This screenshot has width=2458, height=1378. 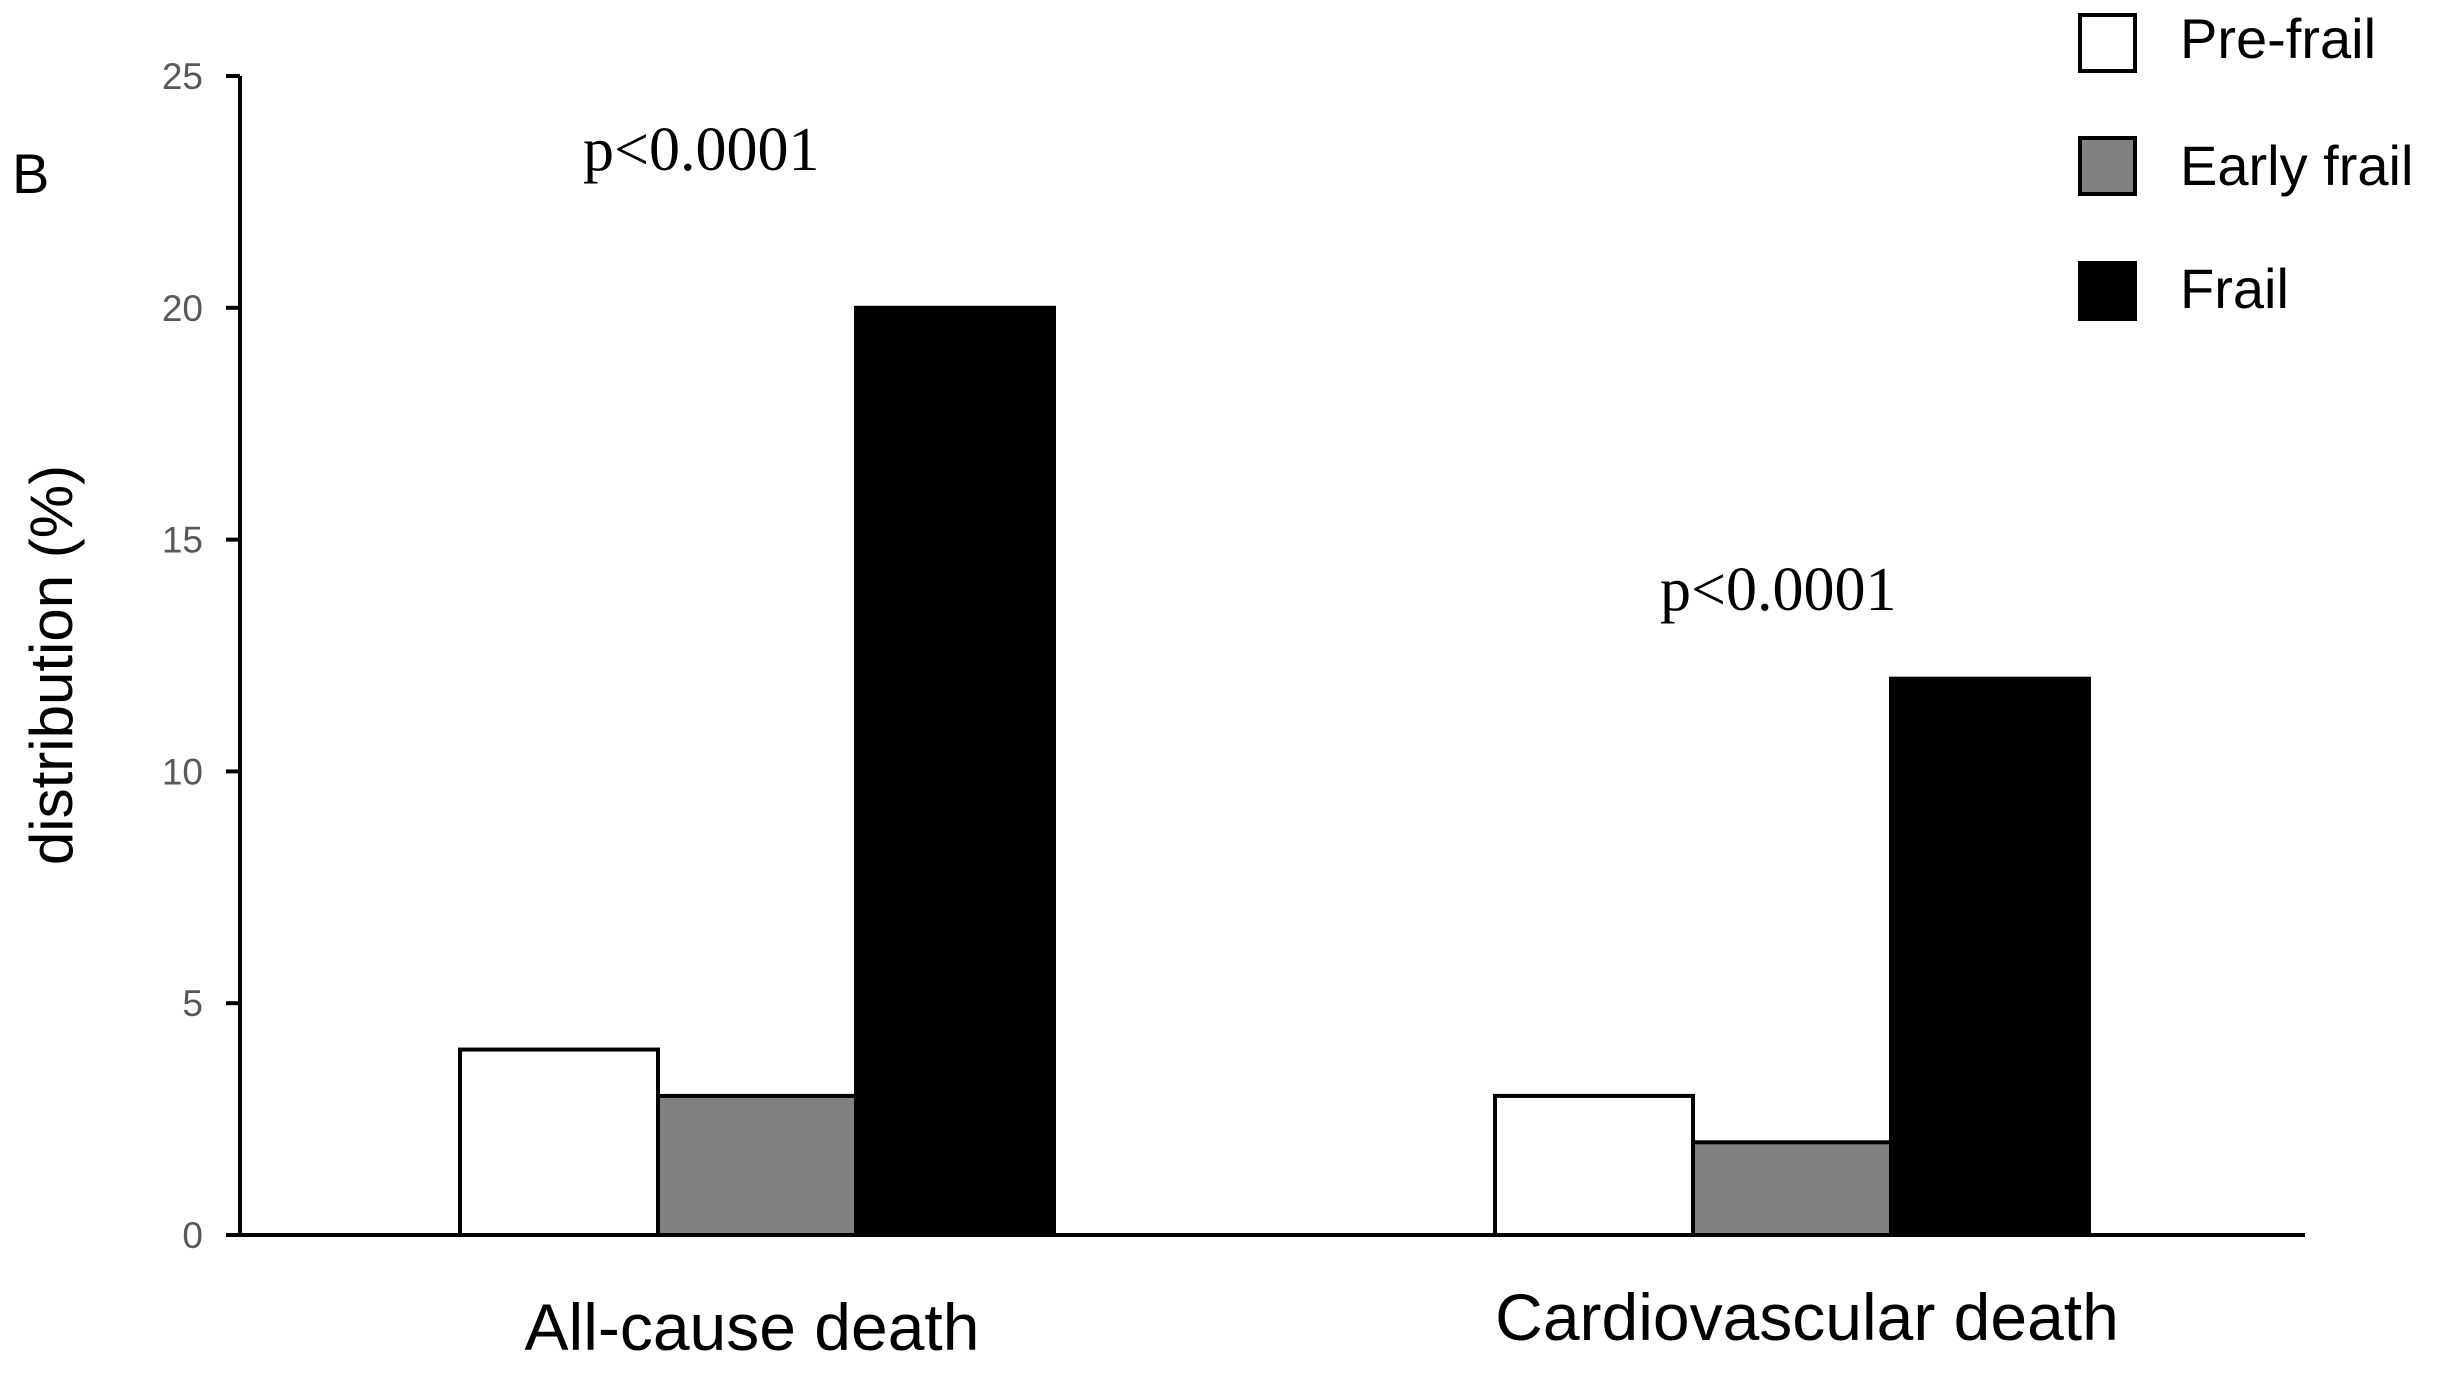 I want to click on legend-swatch-early-frail, so click(x=2107, y=166).